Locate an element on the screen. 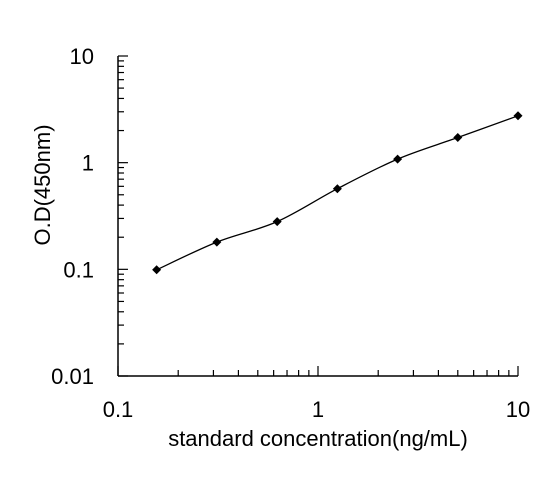  y-axis-title: O.D(450nm) is located at coordinates (42, 184).